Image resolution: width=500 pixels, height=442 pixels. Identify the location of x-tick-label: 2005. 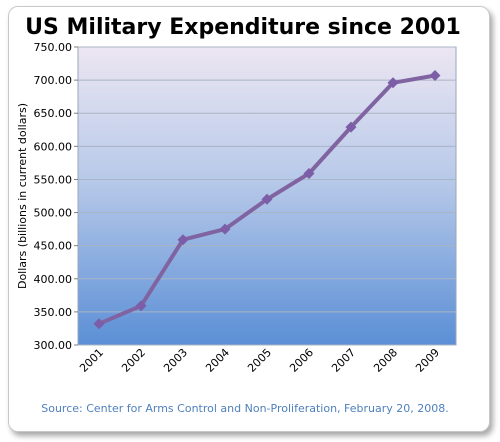
(259, 360).